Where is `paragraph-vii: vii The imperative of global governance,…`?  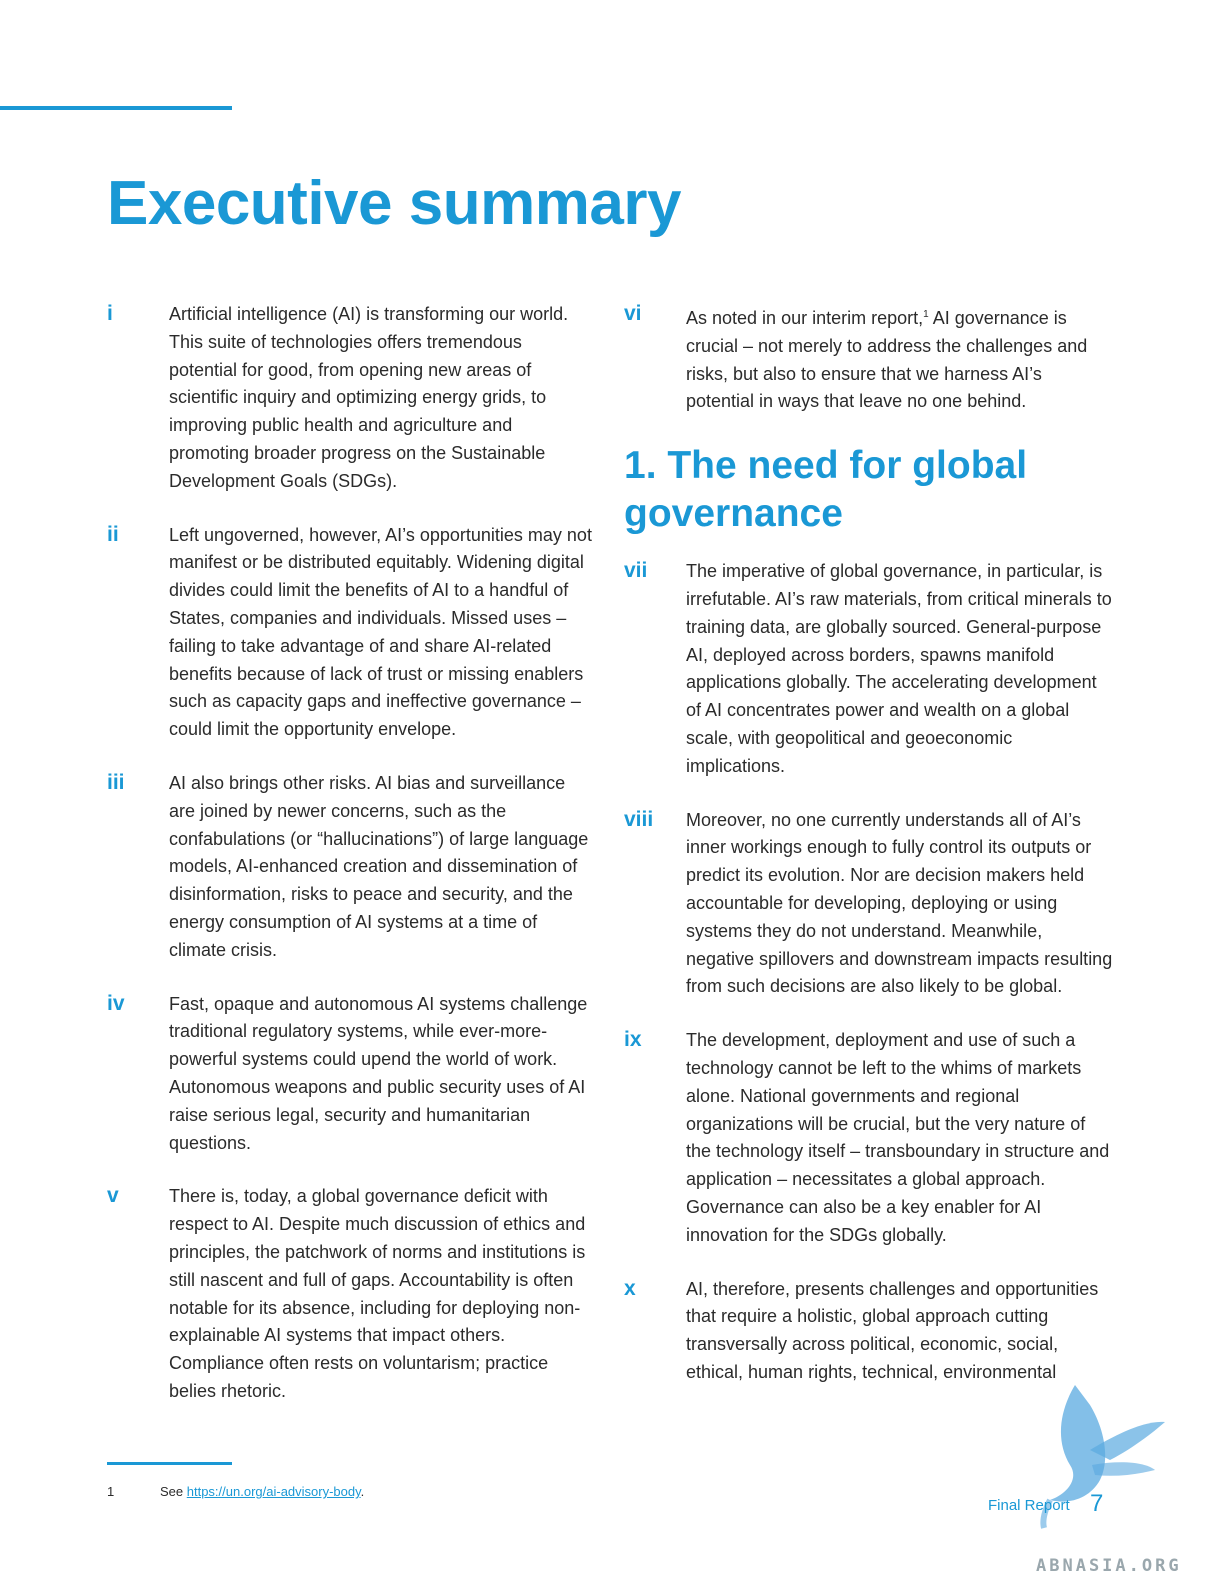
paragraph-vii: vii The imperative of global governance,… is located at coordinates (869, 669).